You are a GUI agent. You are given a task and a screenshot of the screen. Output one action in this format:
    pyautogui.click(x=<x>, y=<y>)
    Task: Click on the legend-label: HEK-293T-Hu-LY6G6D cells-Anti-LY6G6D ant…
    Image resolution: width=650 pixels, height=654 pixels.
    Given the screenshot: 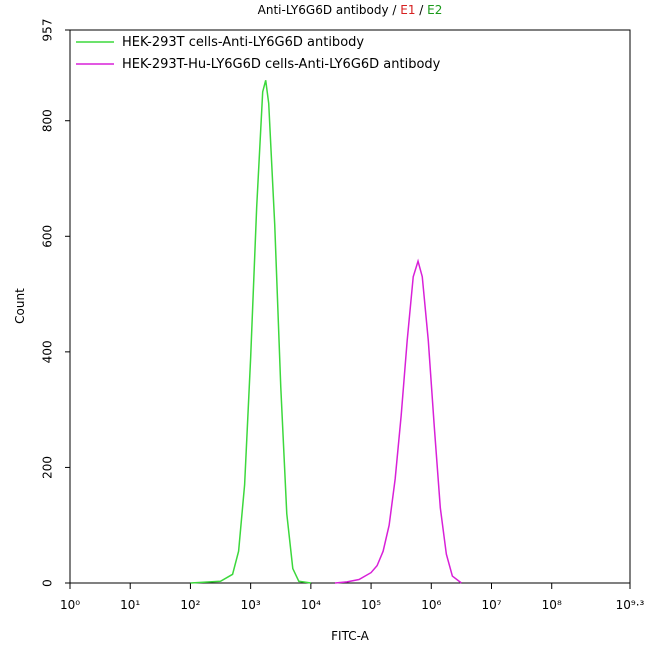 What is the action you would take?
    pyautogui.click(x=281, y=64)
    